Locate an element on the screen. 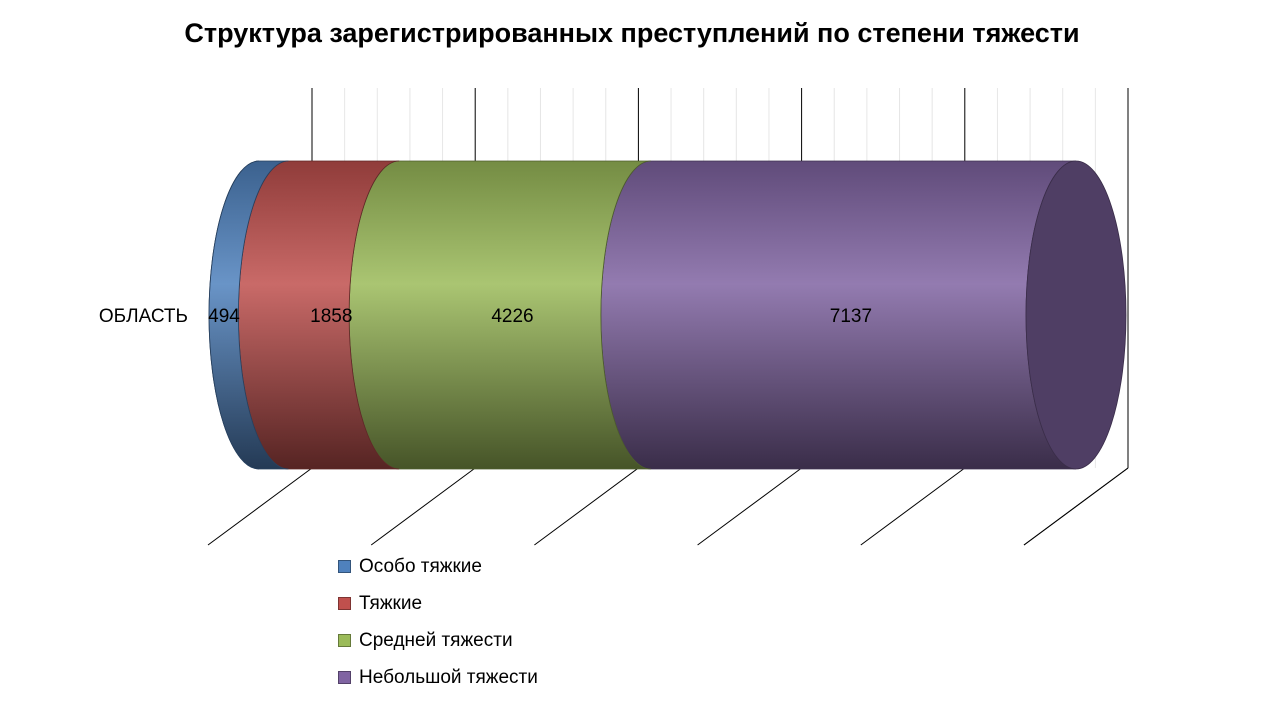 The image size is (1280, 720). bar-start-rim is located at coordinates (234, 315).